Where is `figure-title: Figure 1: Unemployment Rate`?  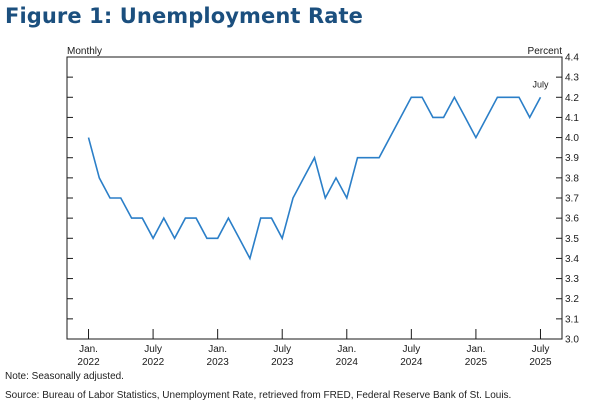 figure-title: Figure 1: Unemployment Rate is located at coordinates (184, 16).